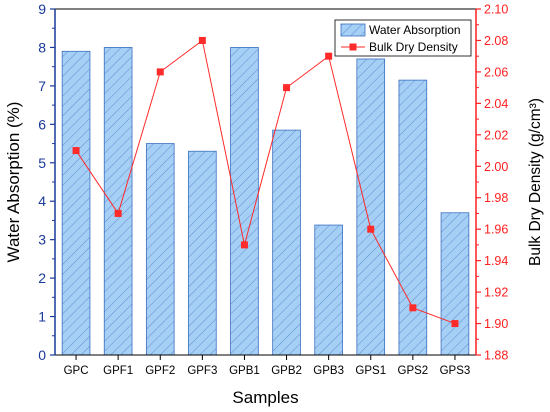 The height and width of the screenshot is (412, 550). Describe the element at coordinates (455, 284) in the screenshot. I see `bar-gps3` at that location.